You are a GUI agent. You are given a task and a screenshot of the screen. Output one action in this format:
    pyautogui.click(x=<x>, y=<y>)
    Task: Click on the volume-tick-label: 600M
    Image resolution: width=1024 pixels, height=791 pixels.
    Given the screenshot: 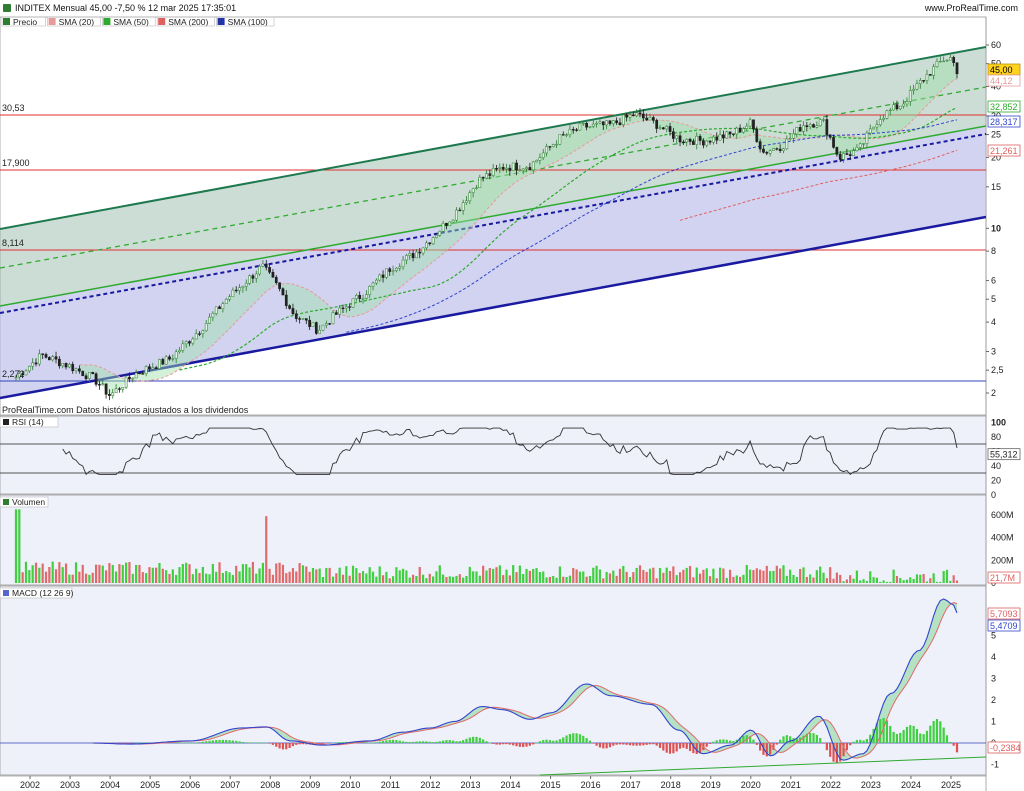 What is the action you would take?
    pyautogui.click(x=1002, y=515)
    